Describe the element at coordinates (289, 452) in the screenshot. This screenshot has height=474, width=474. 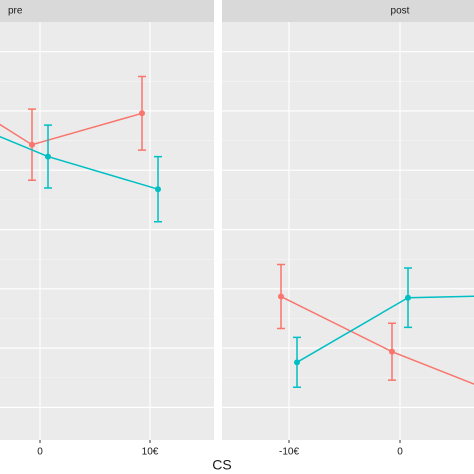
I see `x-tick-label: -10€` at that location.